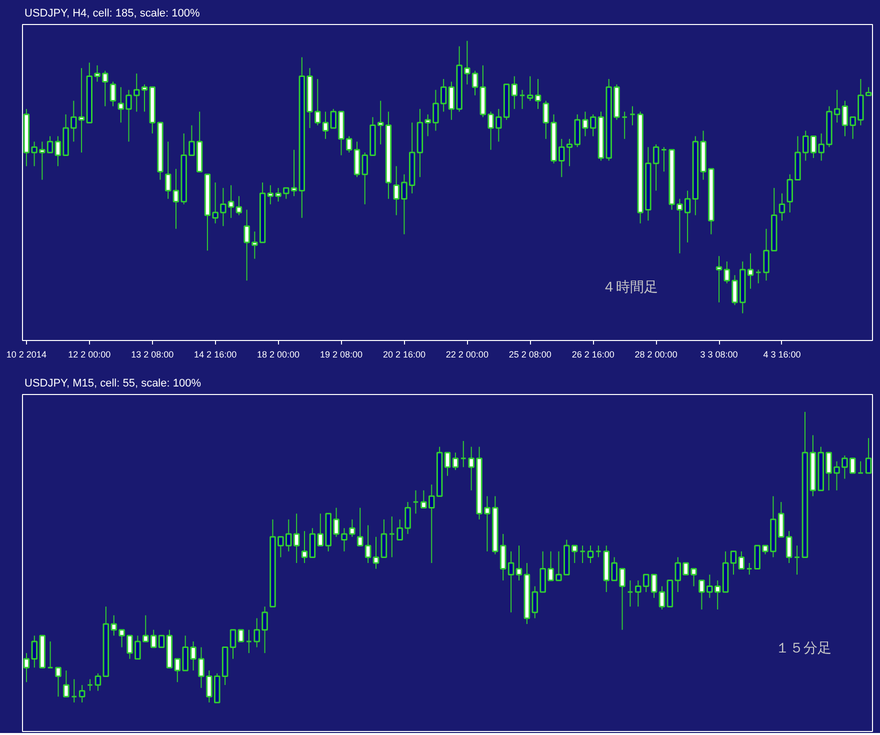  I want to click on x-tick-label: 22 2 00:00, so click(467, 355).